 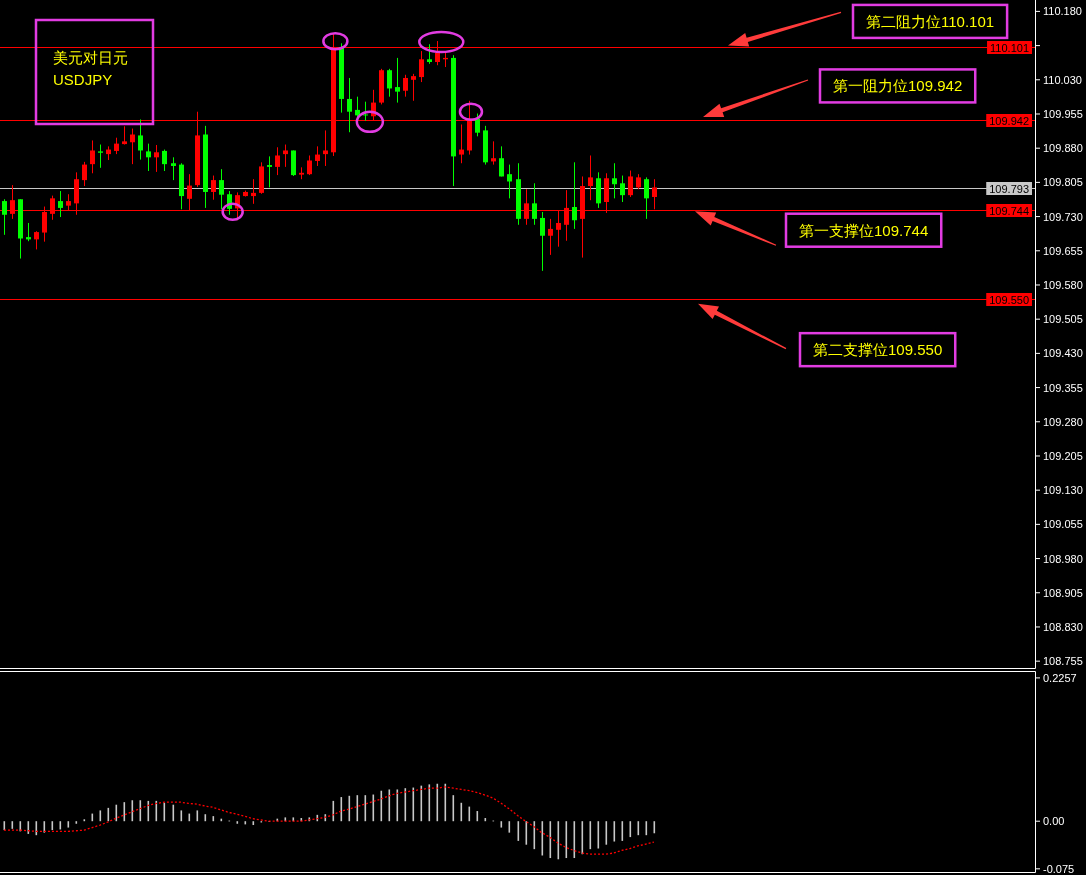 What do you see at coordinates (1063, 284) in the screenshot?
I see `y-tick-label: 109.580` at bounding box center [1063, 284].